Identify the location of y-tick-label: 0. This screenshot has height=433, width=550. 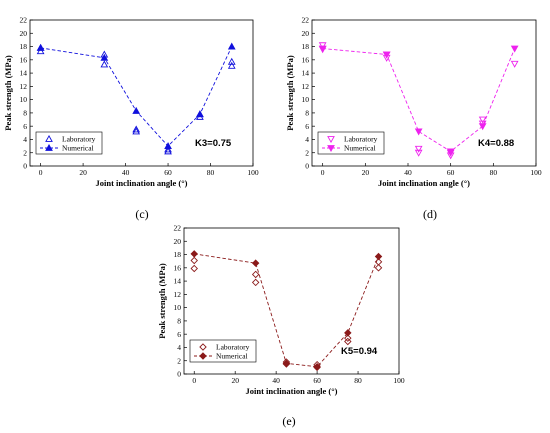
(307, 166).